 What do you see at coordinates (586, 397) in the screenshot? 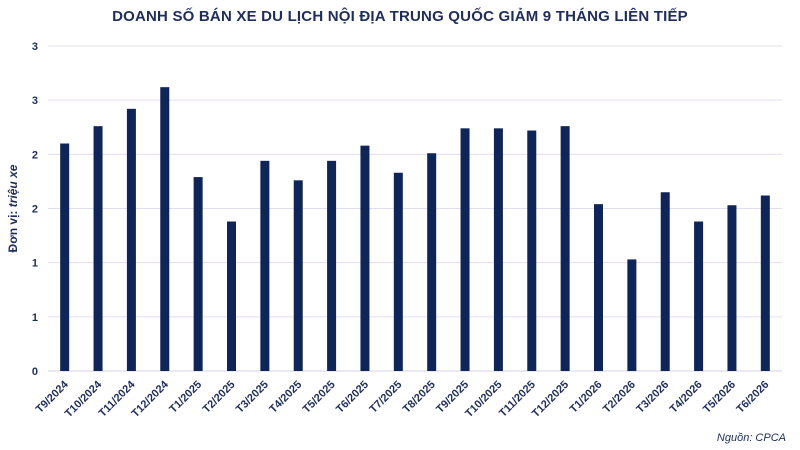
I see `x-tick-label: T1/2026` at bounding box center [586, 397].